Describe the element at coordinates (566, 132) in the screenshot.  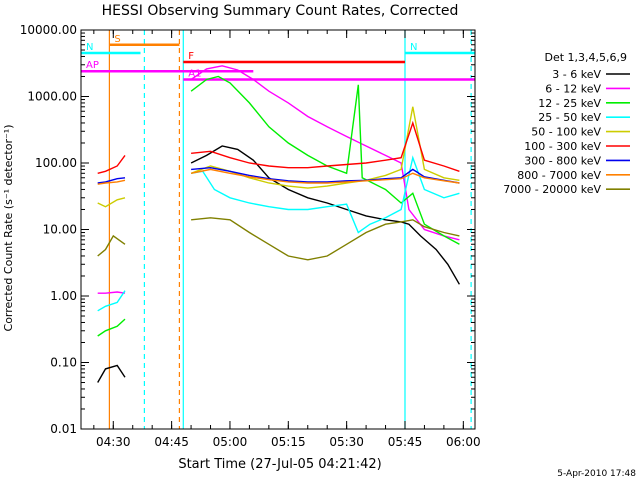
I see `legend-label: 50 - 100 keV` at that location.